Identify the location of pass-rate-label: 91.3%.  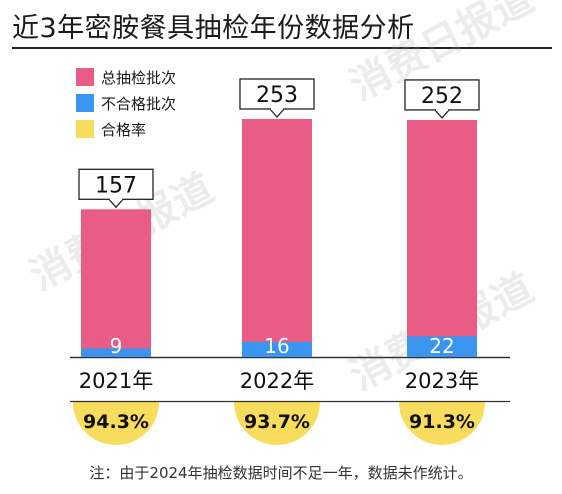
(442, 422).